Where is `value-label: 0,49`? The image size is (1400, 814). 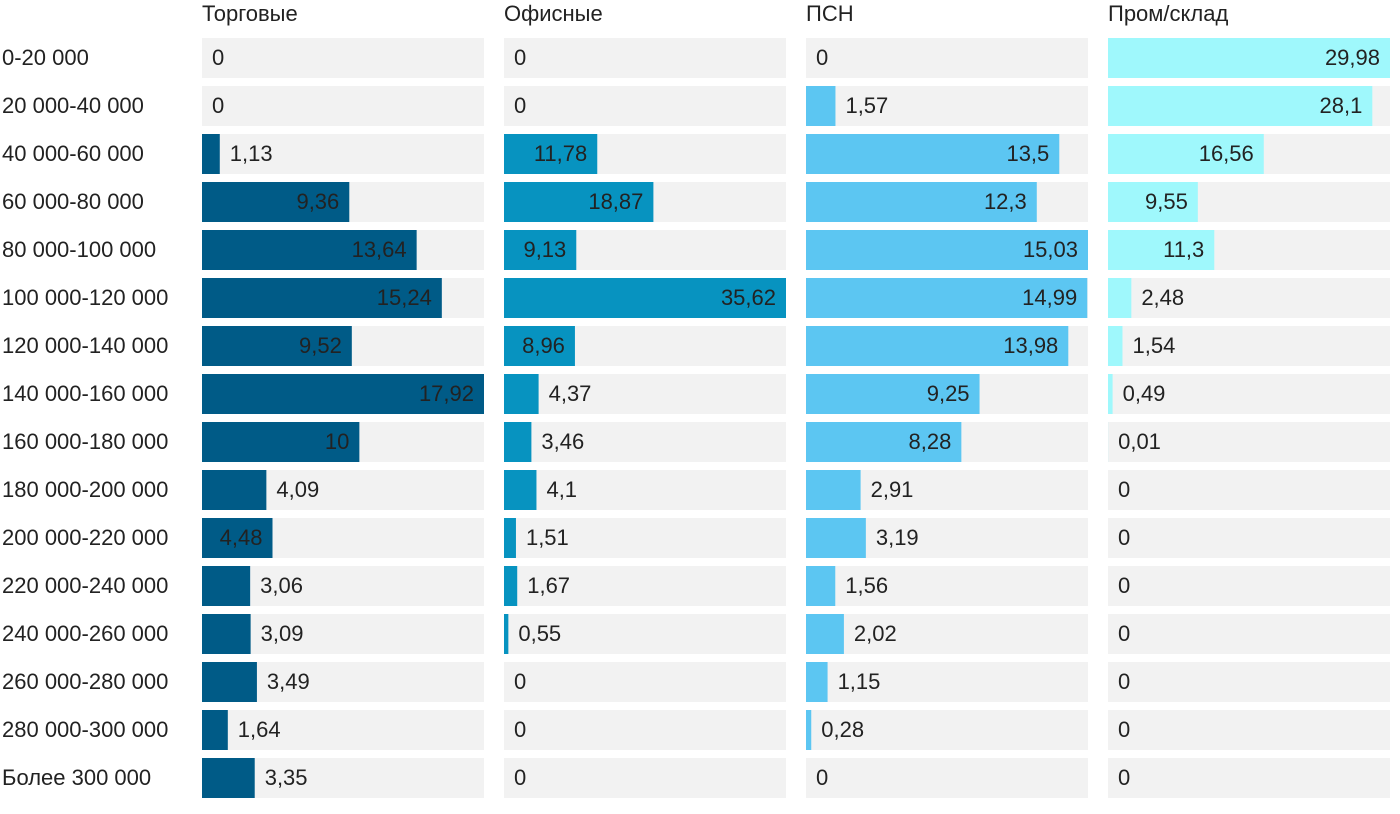 value-label: 0,49 is located at coordinates (1144, 393).